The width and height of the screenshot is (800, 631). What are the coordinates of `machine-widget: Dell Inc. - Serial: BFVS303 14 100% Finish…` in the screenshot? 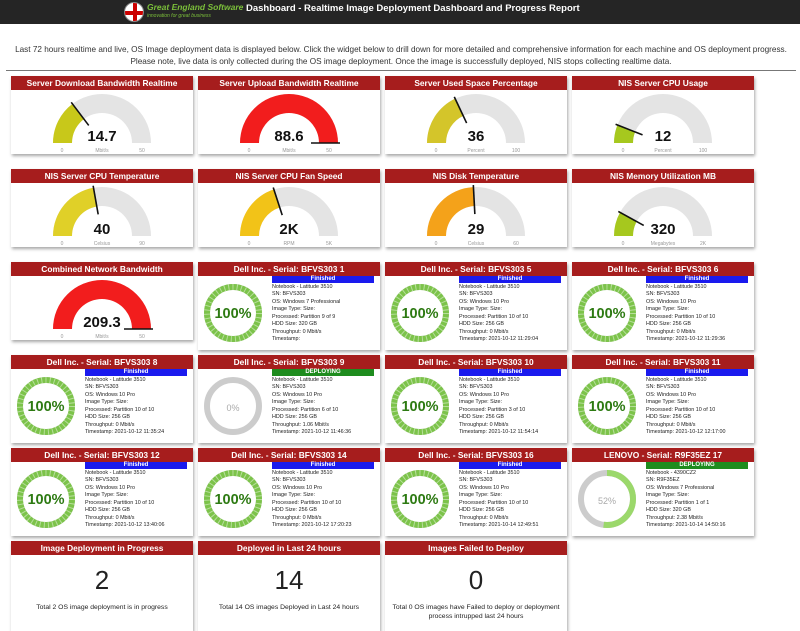 It's located at (289, 492).